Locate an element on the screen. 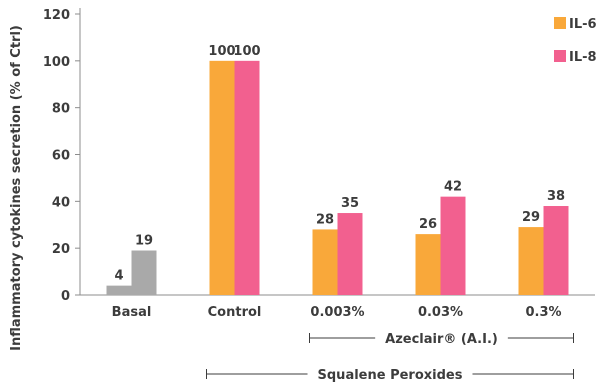  bar-il-8-basal is located at coordinates (144, 272).